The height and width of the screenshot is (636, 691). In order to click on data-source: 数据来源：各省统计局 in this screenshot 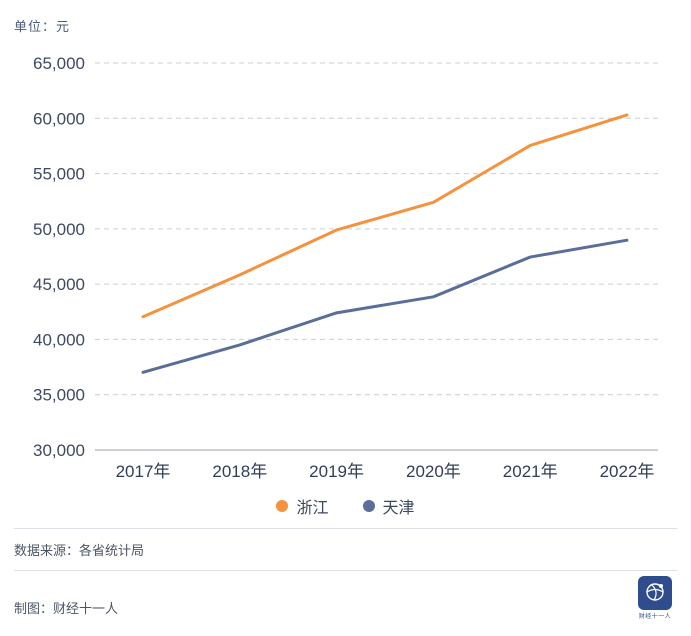, I will do `click(79, 550)`.